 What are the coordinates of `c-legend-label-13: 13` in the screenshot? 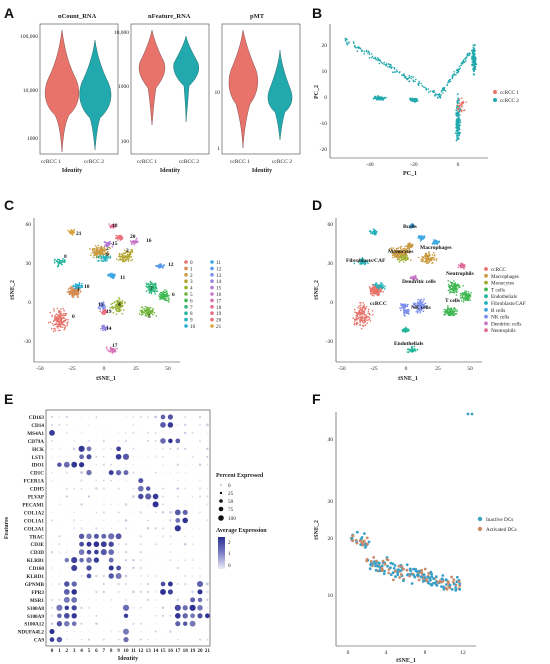 It's located at (219, 276).